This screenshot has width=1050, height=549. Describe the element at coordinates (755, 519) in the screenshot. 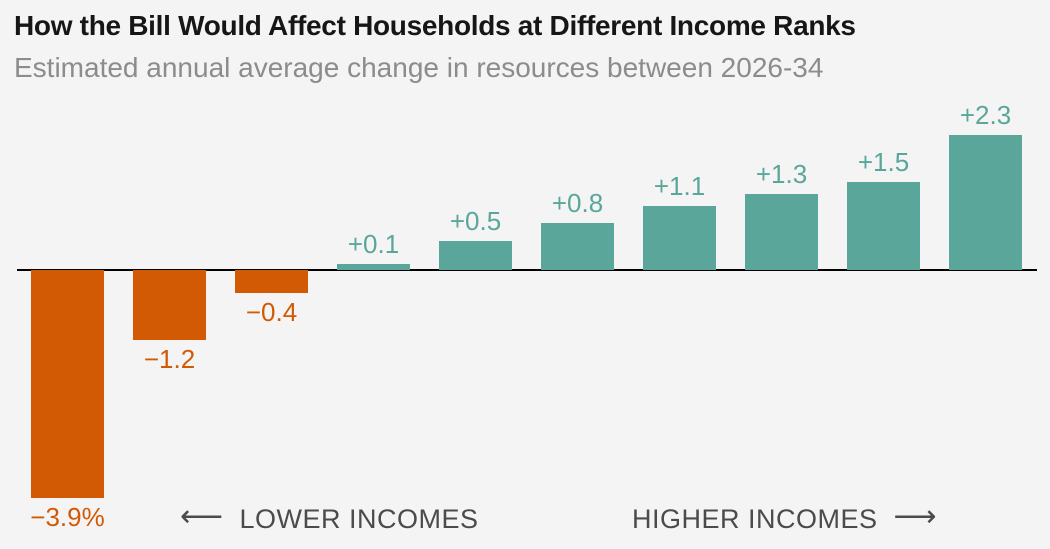

I see `higher-incomes-text: HIGHER INCOMES` at that location.